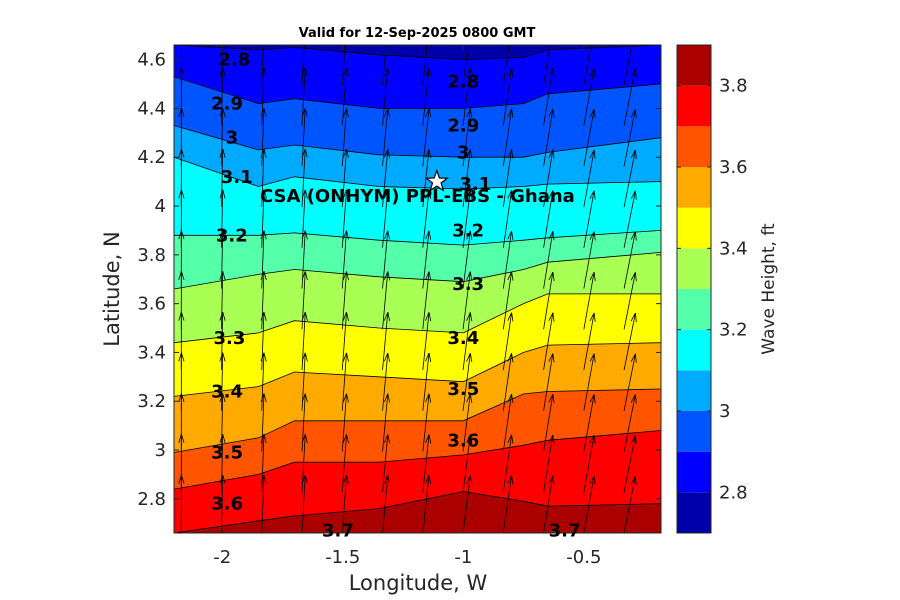  Describe the element at coordinates (769, 289) in the screenshot. I see `colorbar-label: Wave Height, ft` at that location.